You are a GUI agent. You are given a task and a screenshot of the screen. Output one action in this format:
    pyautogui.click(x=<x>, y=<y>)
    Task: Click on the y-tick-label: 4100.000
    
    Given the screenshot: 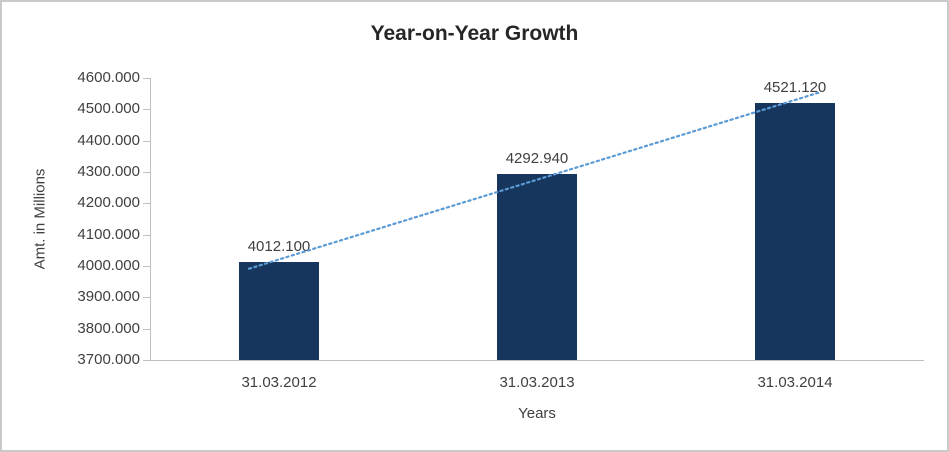 What is the action you would take?
    pyautogui.click(x=108, y=234)
    